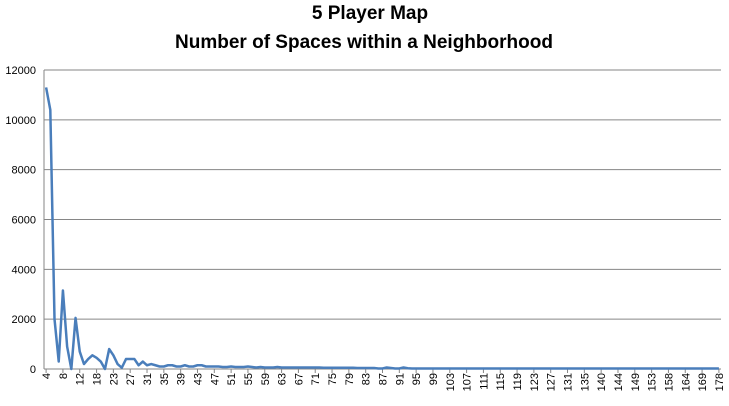 The height and width of the screenshot is (406, 729). What do you see at coordinates (585, 382) in the screenshot?
I see `x-tick-label: 135` at bounding box center [585, 382].